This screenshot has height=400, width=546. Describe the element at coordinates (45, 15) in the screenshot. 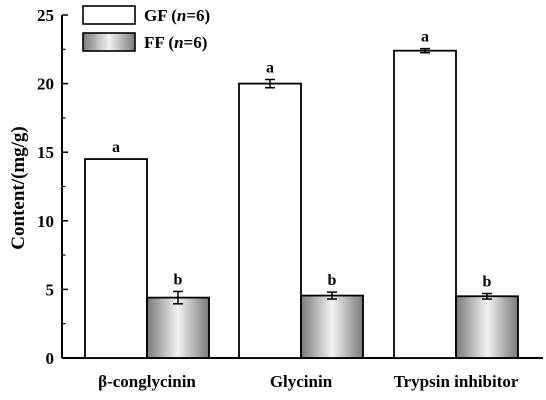

I see `y-tick-label: 25` at that location.